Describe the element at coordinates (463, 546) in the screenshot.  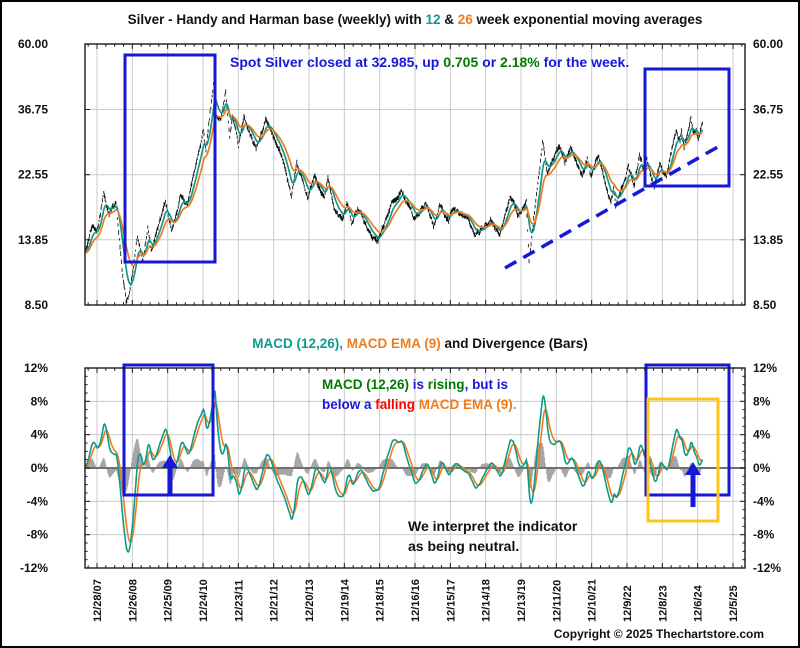
I see `neutral-annotation-line2: as being neutral.` at that location.